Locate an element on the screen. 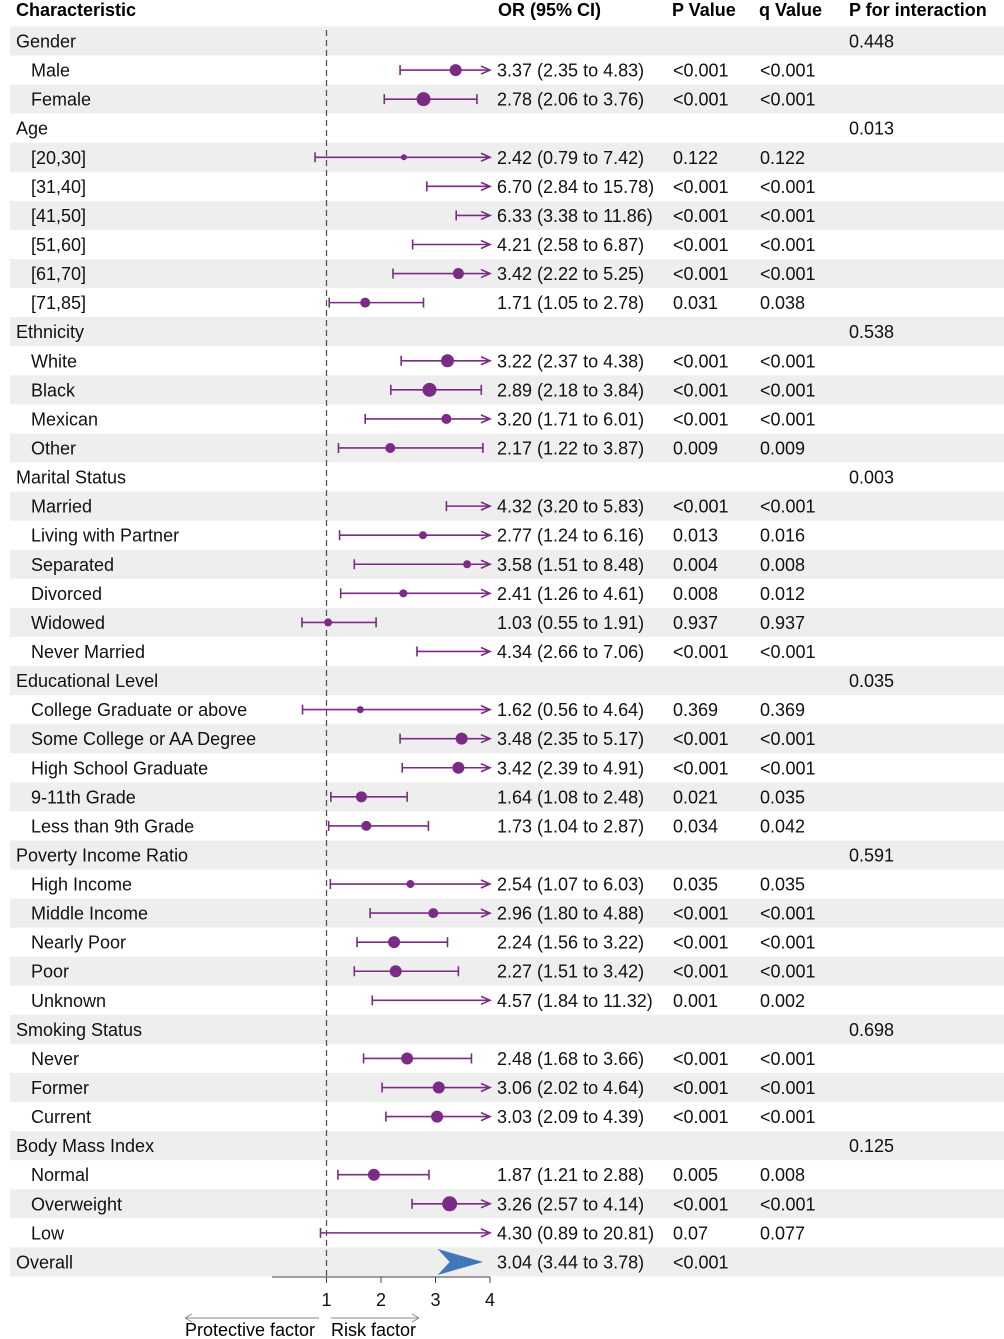  x-tick-label: 2 is located at coordinates (381, 1300).